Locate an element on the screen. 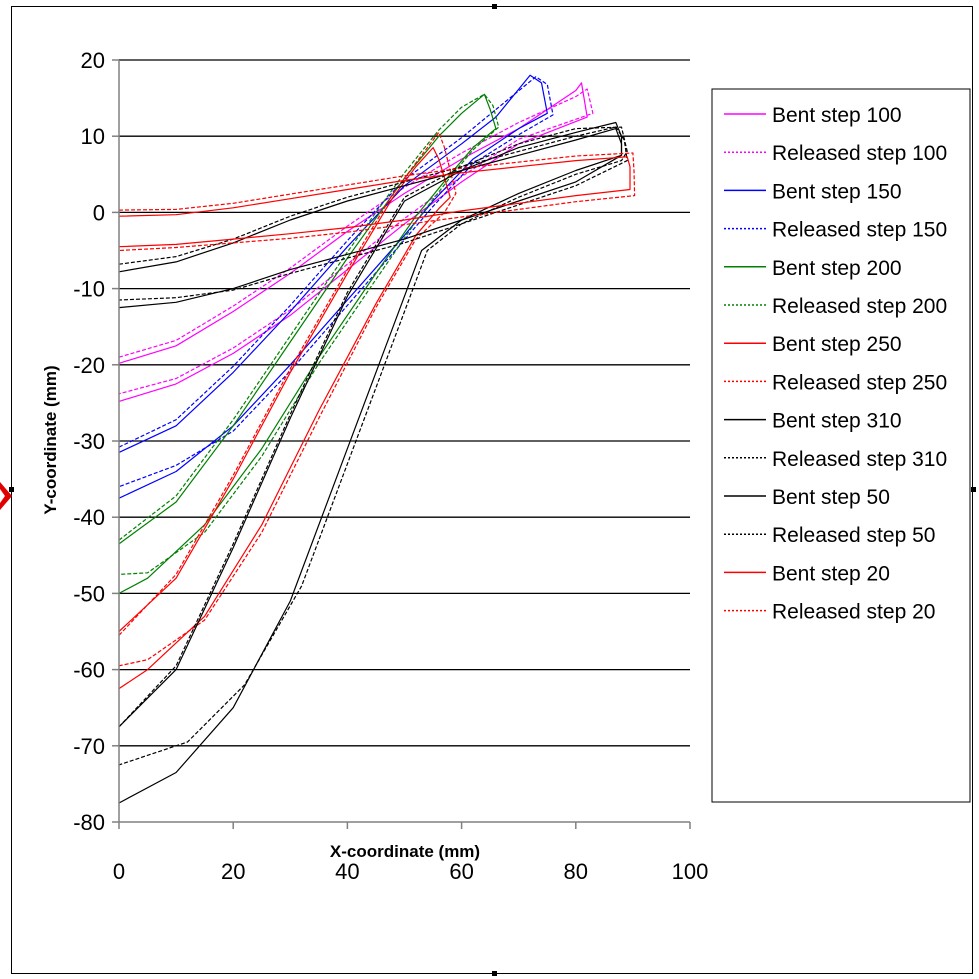 The width and height of the screenshot is (979, 979). y-tick-label: -50 is located at coordinates (89, 593).